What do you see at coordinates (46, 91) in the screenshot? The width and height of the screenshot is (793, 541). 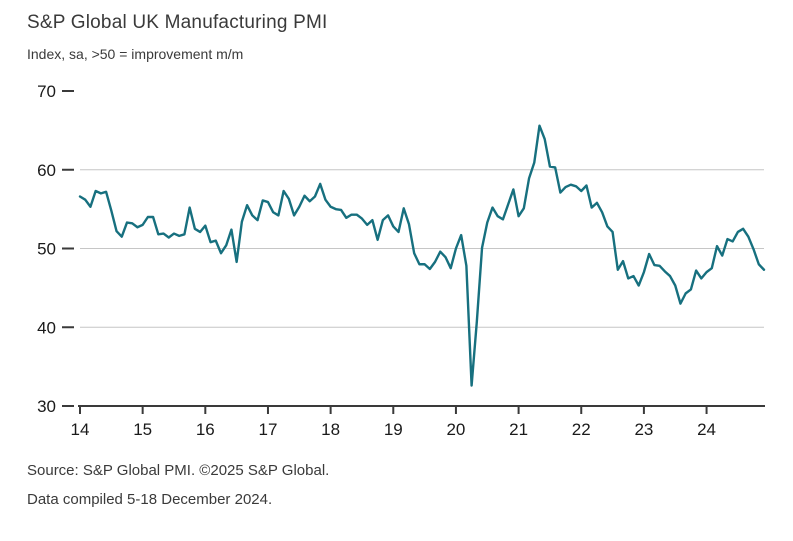 I see `y-axis-label: 70` at bounding box center [46, 91].